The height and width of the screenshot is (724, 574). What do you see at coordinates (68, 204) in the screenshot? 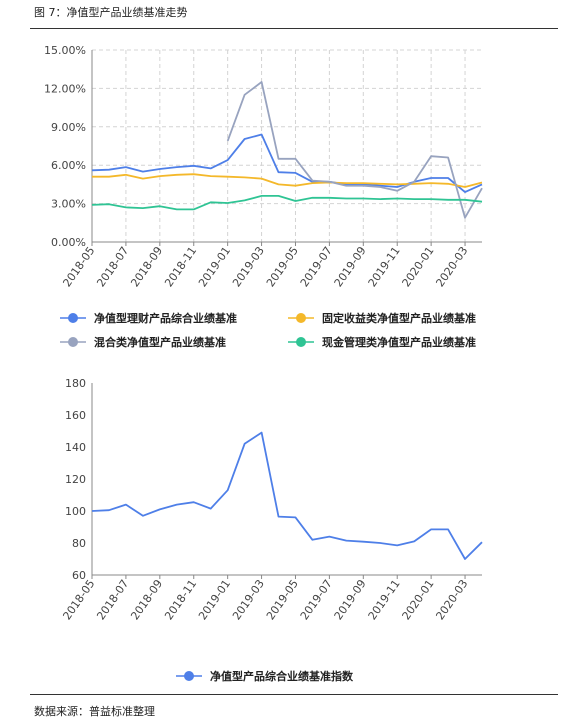
I see `y-tick-label: 3.00%` at bounding box center [68, 204].